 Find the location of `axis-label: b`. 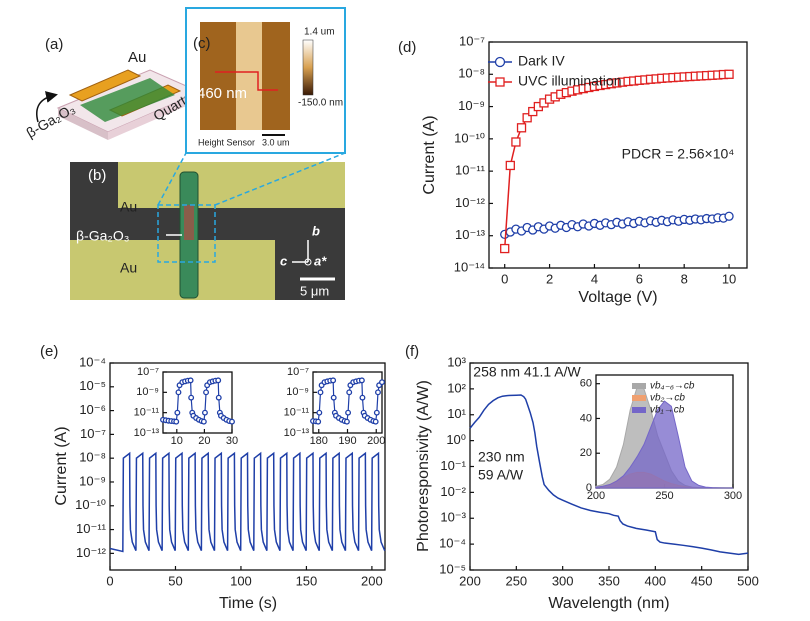

axis-label: b is located at coordinates (316, 230).